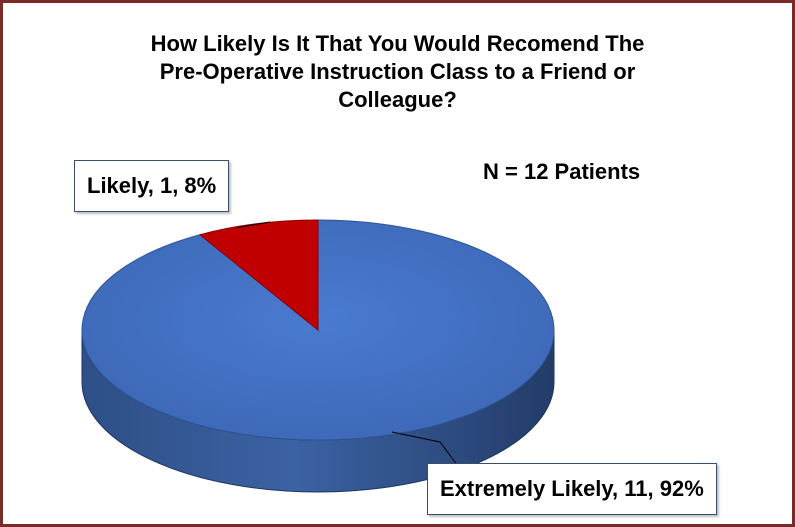  What do you see at coordinates (425, 449) in the screenshot?
I see `leader-line-extremely-likely` at bounding box center [425, 449].